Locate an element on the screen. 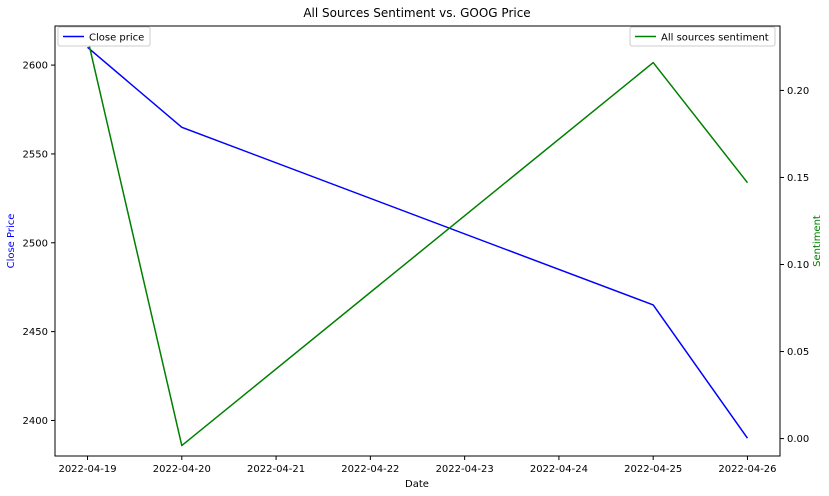  right-y-tick-label: 0.05 is located at coordinates (798, 352).